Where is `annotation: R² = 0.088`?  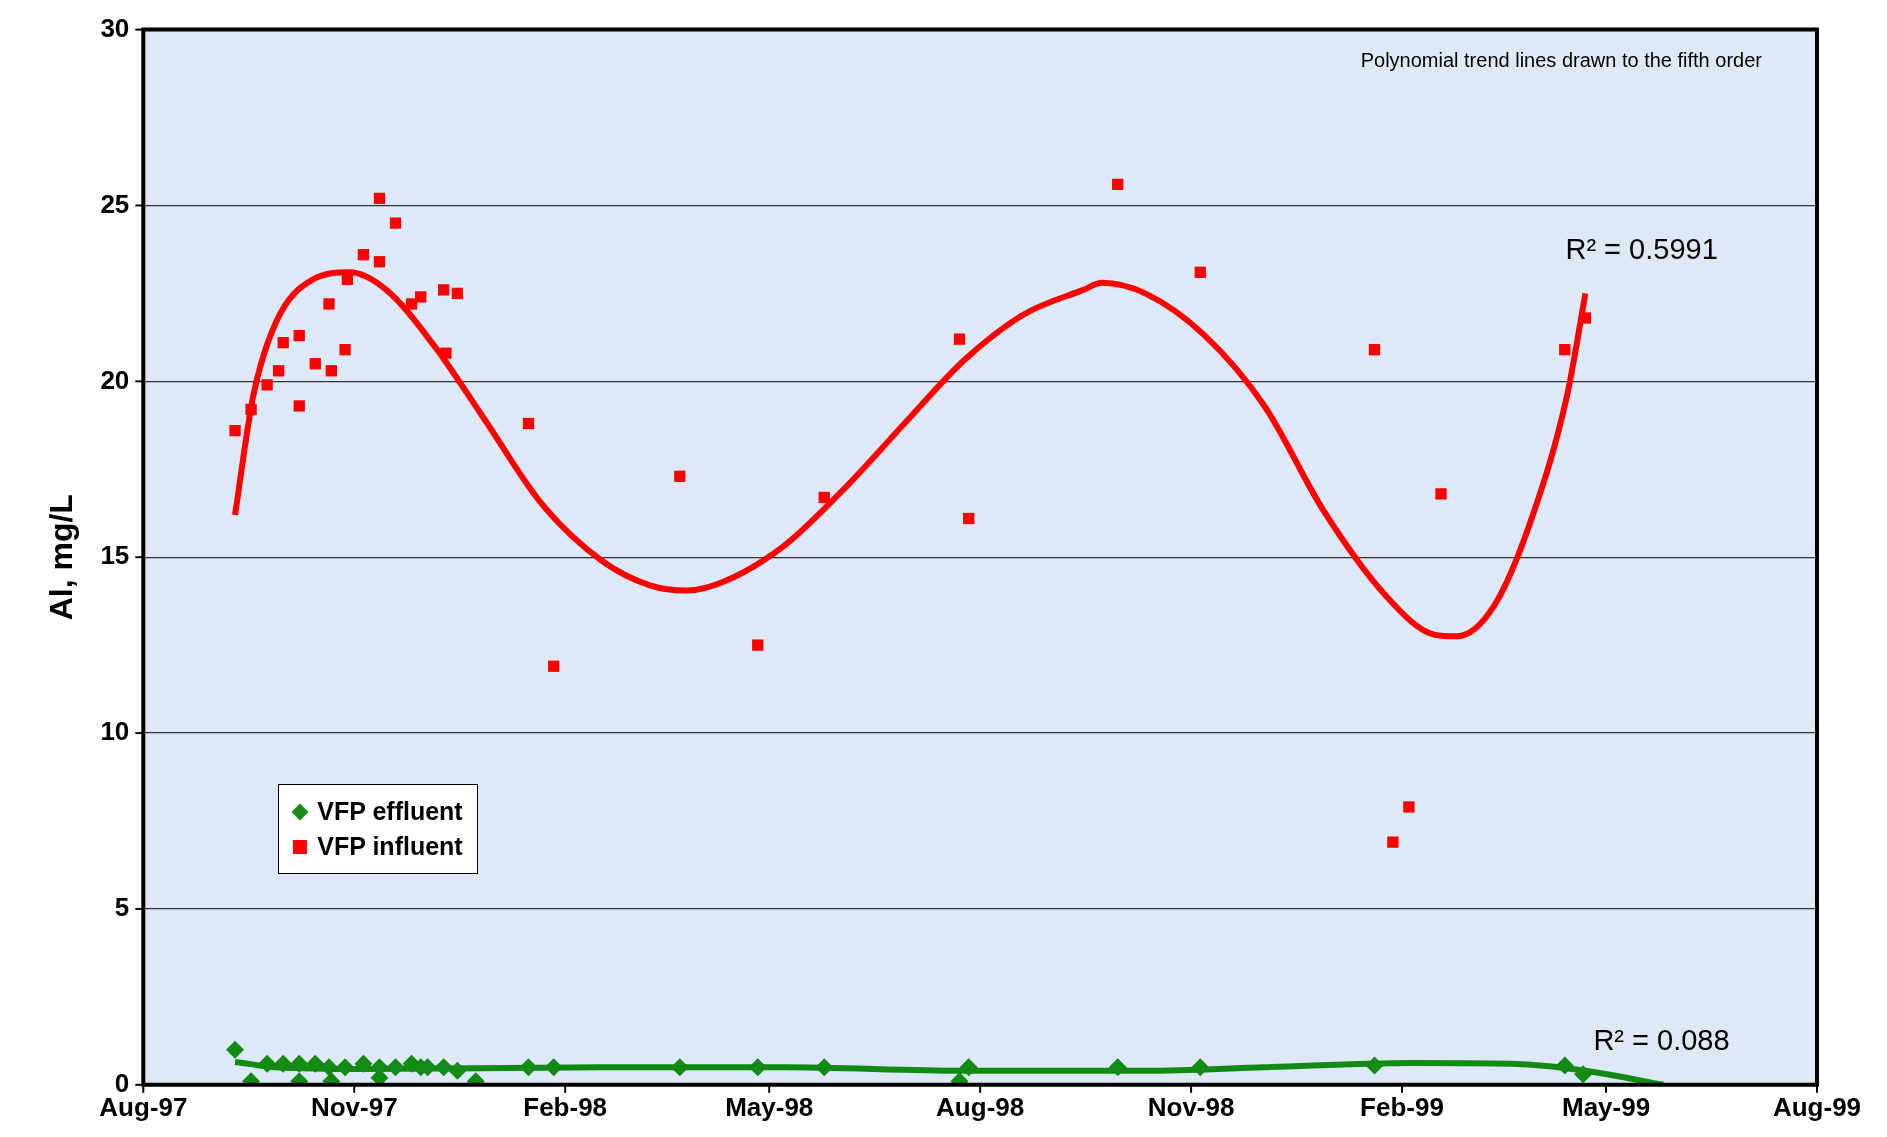 annotation: R² = 0.088 is located at coordinates (1661, 1040).